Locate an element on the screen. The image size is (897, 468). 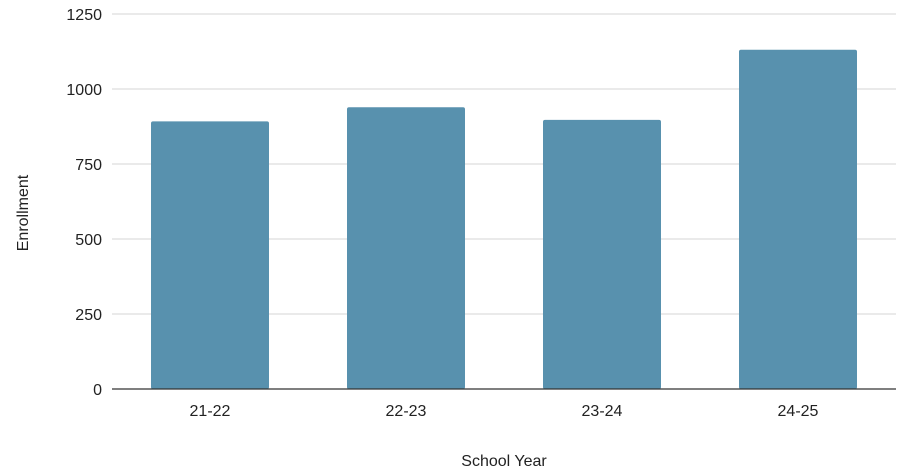
x-tick-labels: 21-22 22-23 23-24 24-25 is located at coordinates (504, 411).